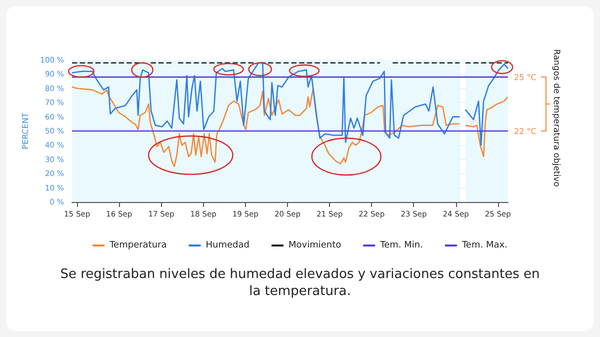 The height and width of the screenshot is (337, 600). What do you see at coordinates (525, 131) in the screenshot?
I see `annotation: 22 °C` at bounding box center [525, 131].